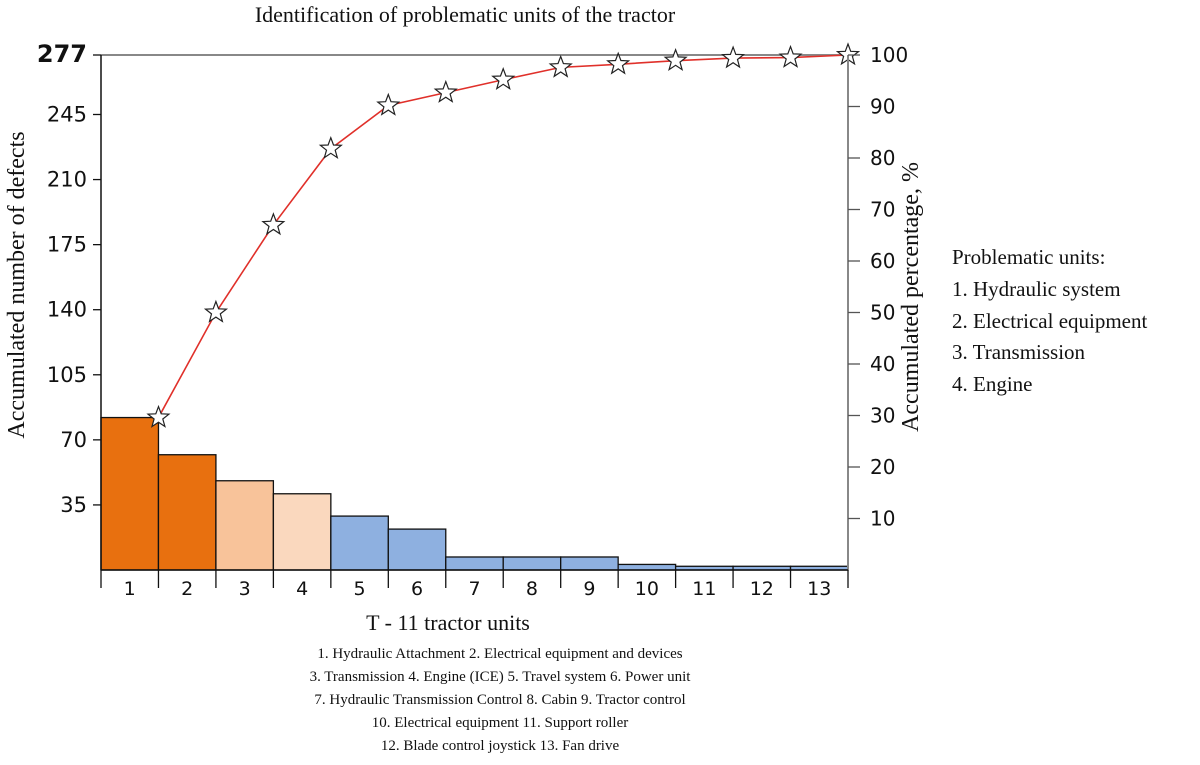 This screenshot has width=1200, height=765. What do you see at coordinates (882, 158) in the screenshot?
I see `y2-tick-label: 80` at bounding box center [882, 158].